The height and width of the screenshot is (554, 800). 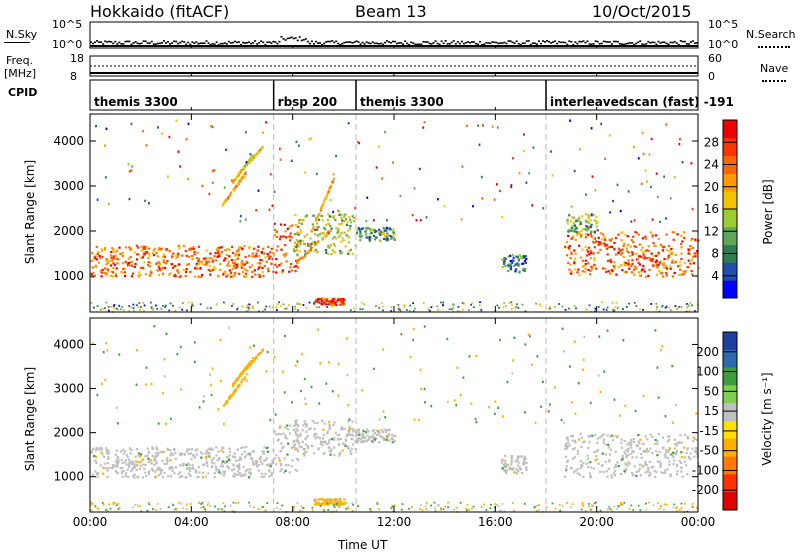 What do you see at coordinates (698, 522) in the screenshot?
I see `x-tick-label: 00:00` at bounding box center [698, 522].